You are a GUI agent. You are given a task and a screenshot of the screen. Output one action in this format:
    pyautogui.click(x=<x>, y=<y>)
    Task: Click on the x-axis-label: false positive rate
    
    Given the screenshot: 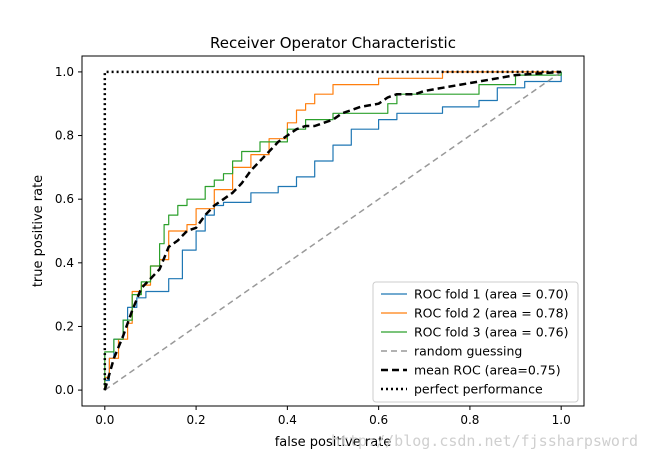 What is the action you would take?
    pyautogui.click(x=333, y=442)
    